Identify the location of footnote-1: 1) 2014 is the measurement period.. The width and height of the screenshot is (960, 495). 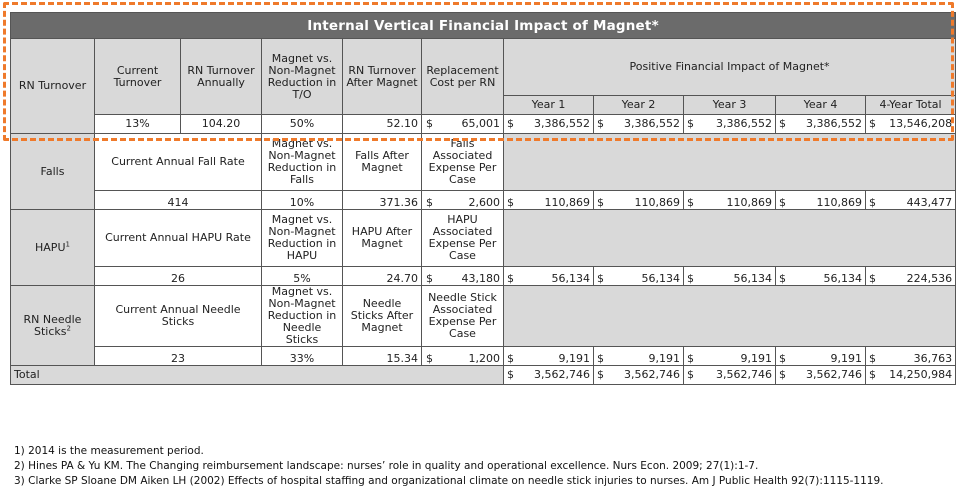
(109, 451).